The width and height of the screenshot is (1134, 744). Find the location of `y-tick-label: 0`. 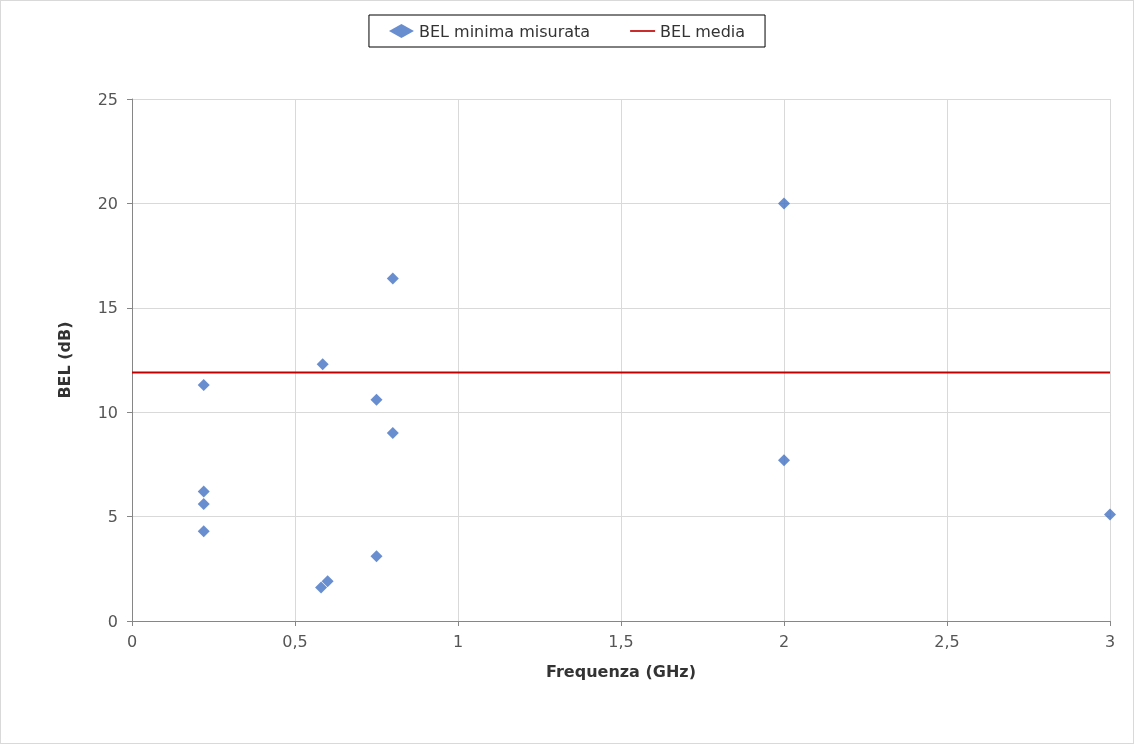

y-tick-label: 0 is located at coordinates (112, 621).